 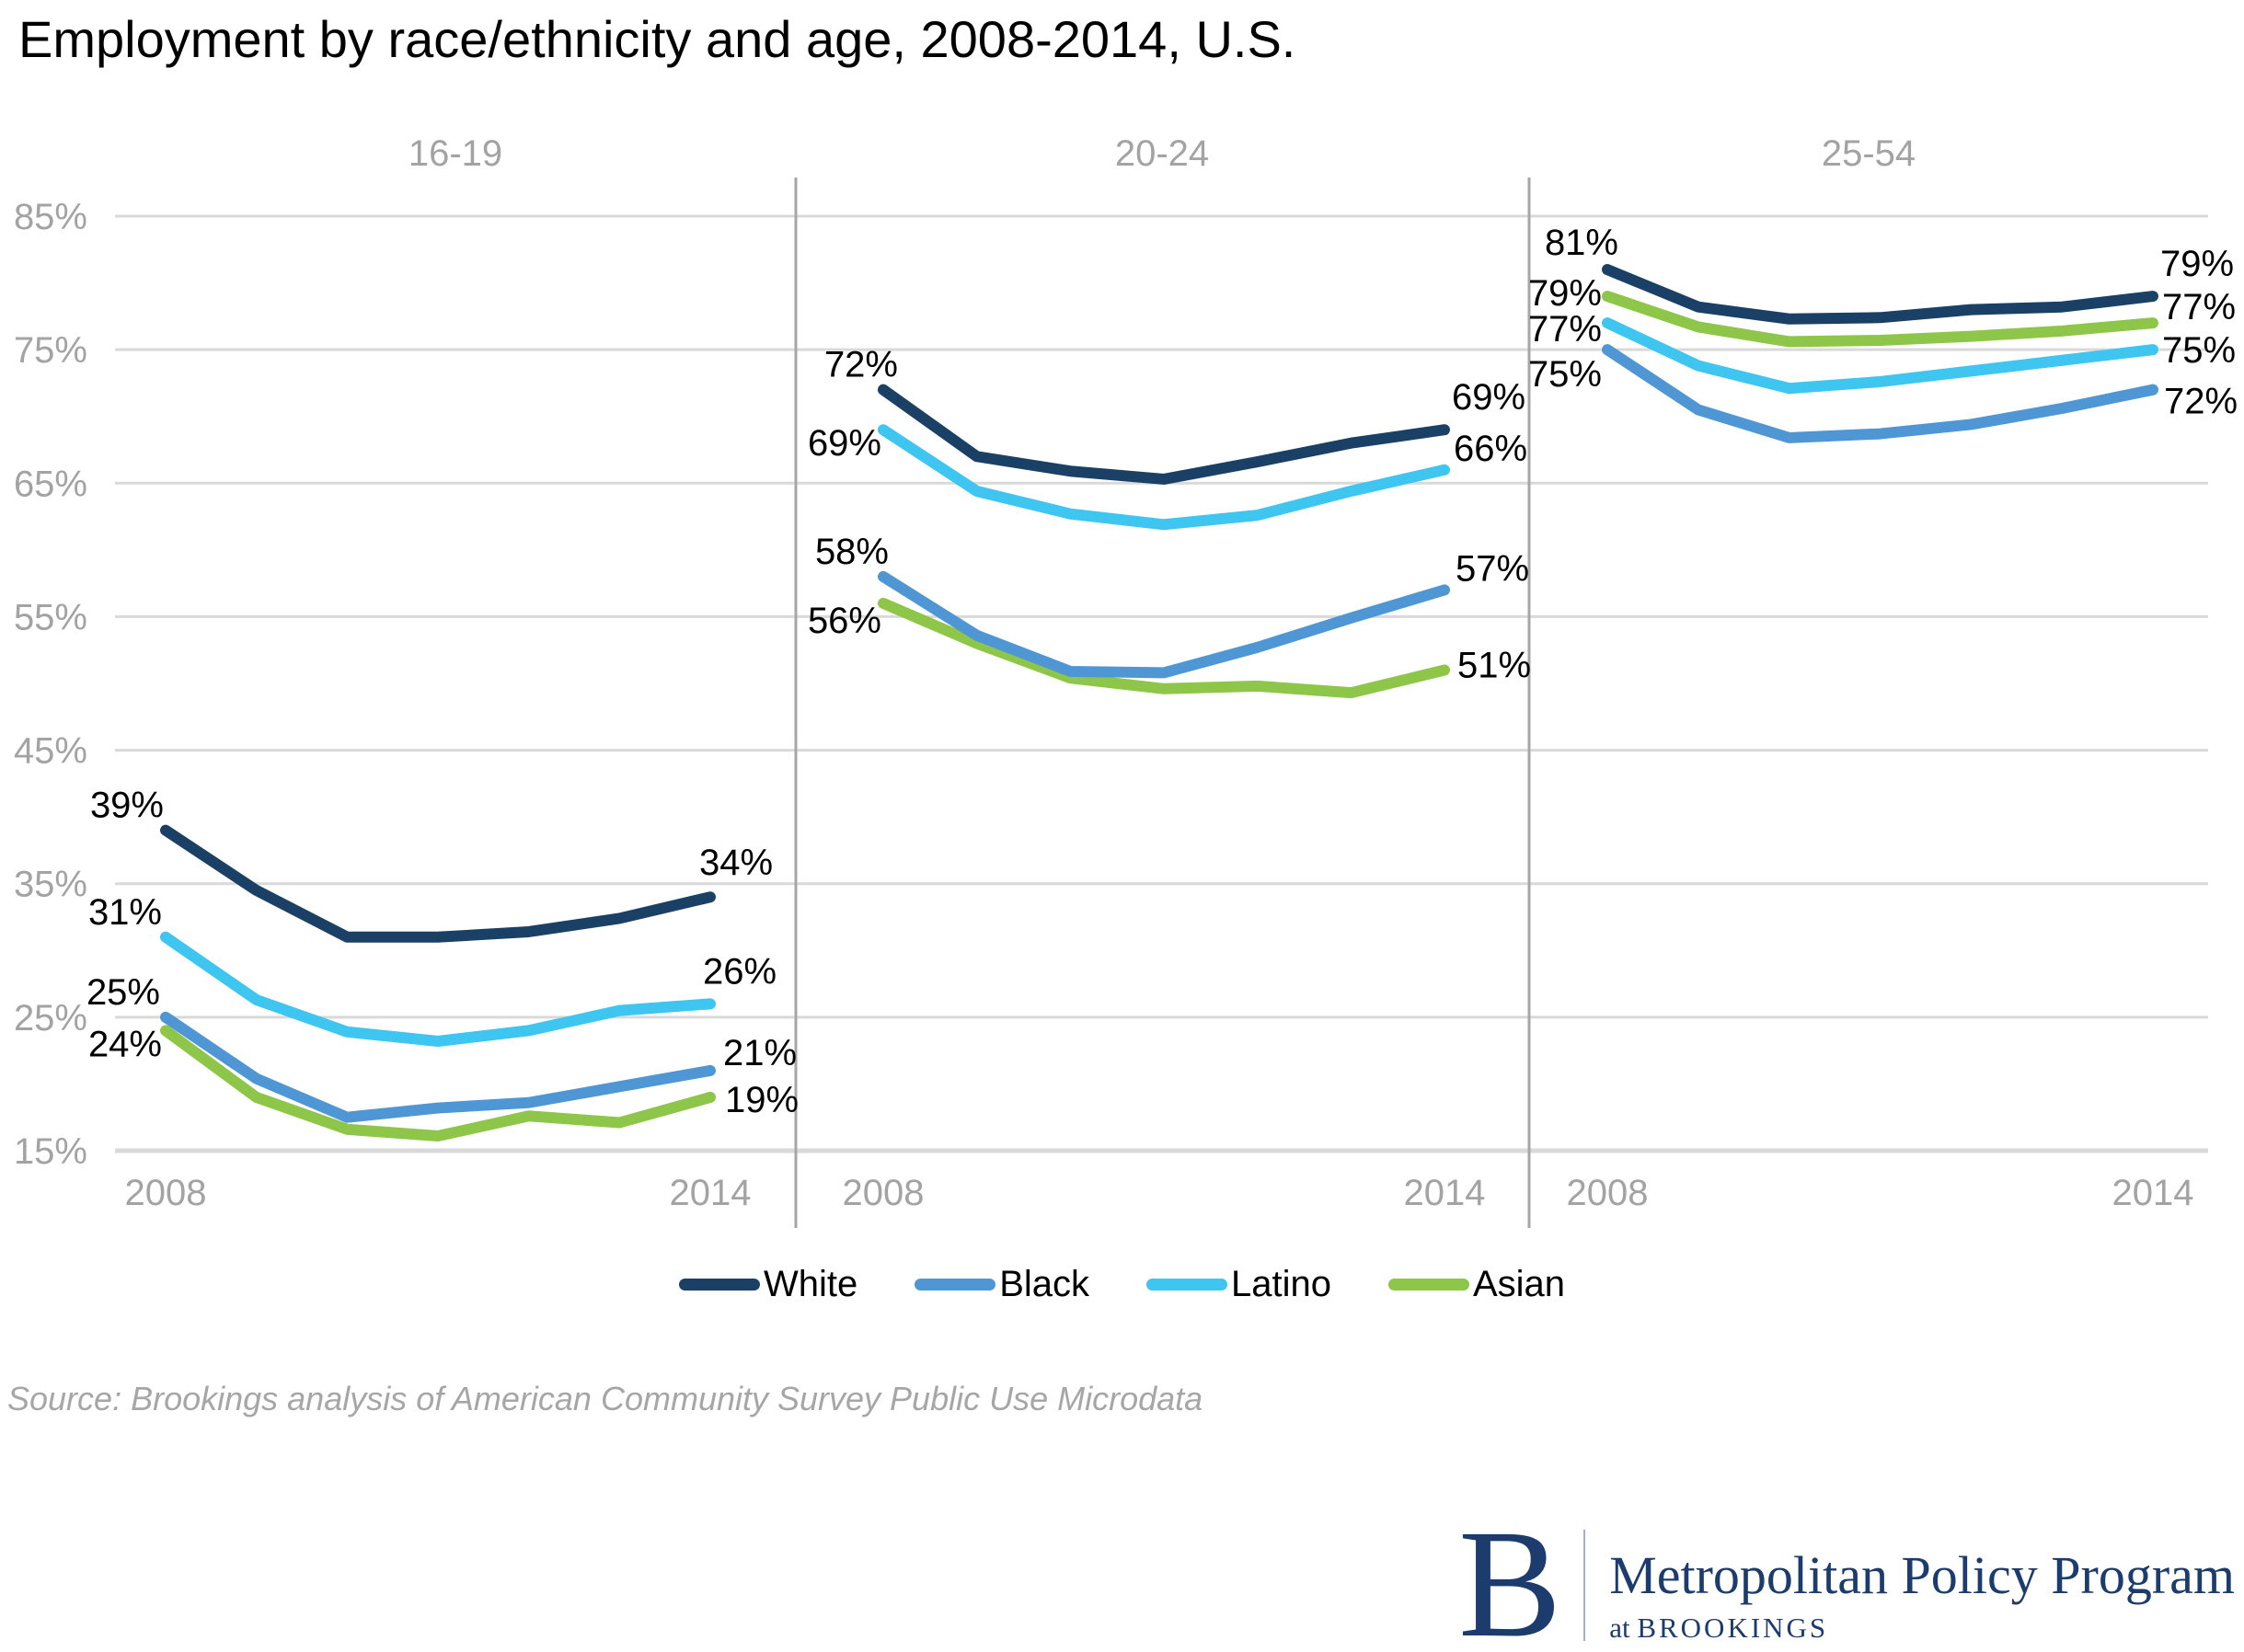 What do you see at coordinates (1733, 1628) in the screenshot?
I see `logo-tagline-brookings: BROOKINGS` at bounding box center [1733, 1628].